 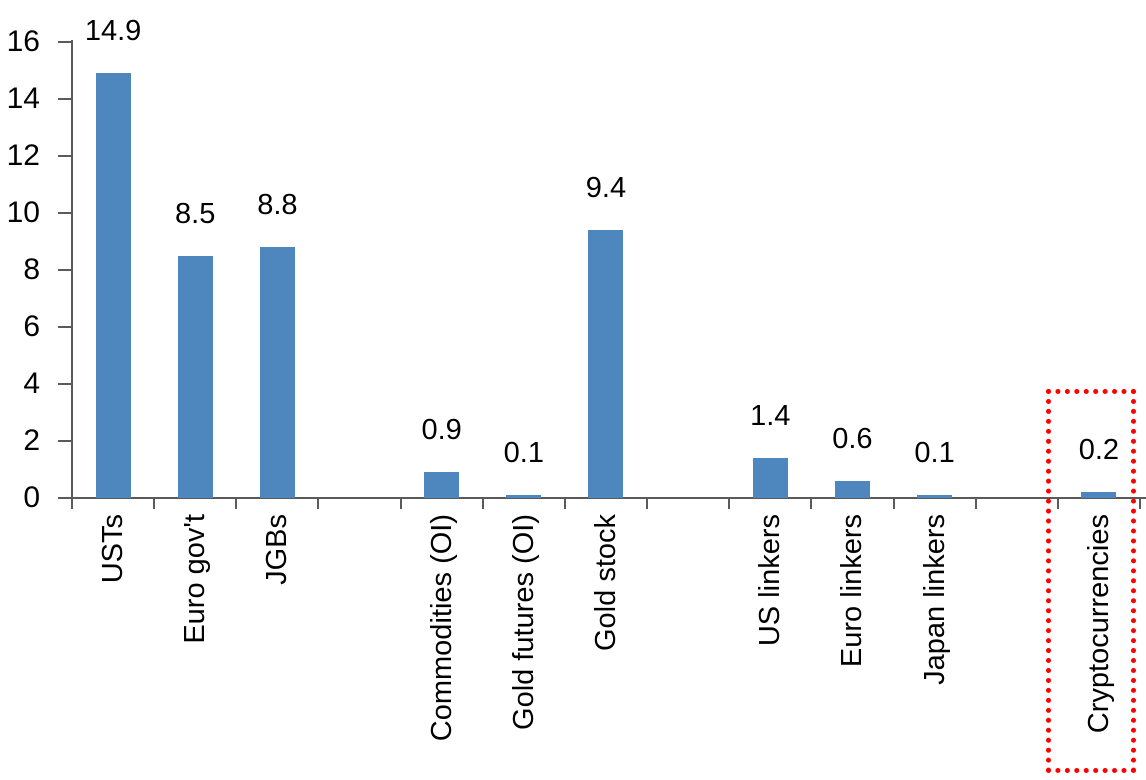 I want to click on x-axis-label-japan-linkers: Japan linkers, so click(x=934, y=599).